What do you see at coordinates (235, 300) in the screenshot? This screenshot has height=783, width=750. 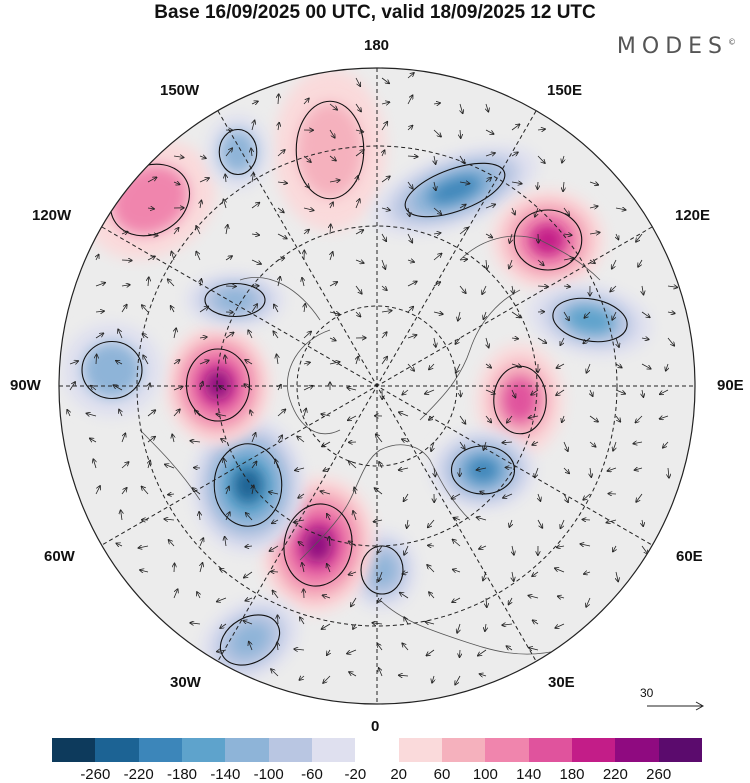 I see `anomaly-hudson-low` at bounding box center [235, 300].